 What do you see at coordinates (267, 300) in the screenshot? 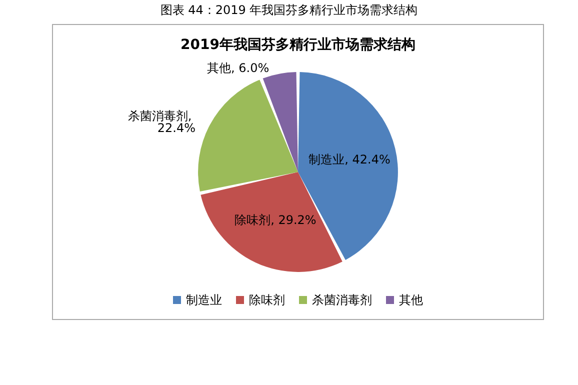
I see `legend-label: 除味剂` at bounding box center [267, 300].